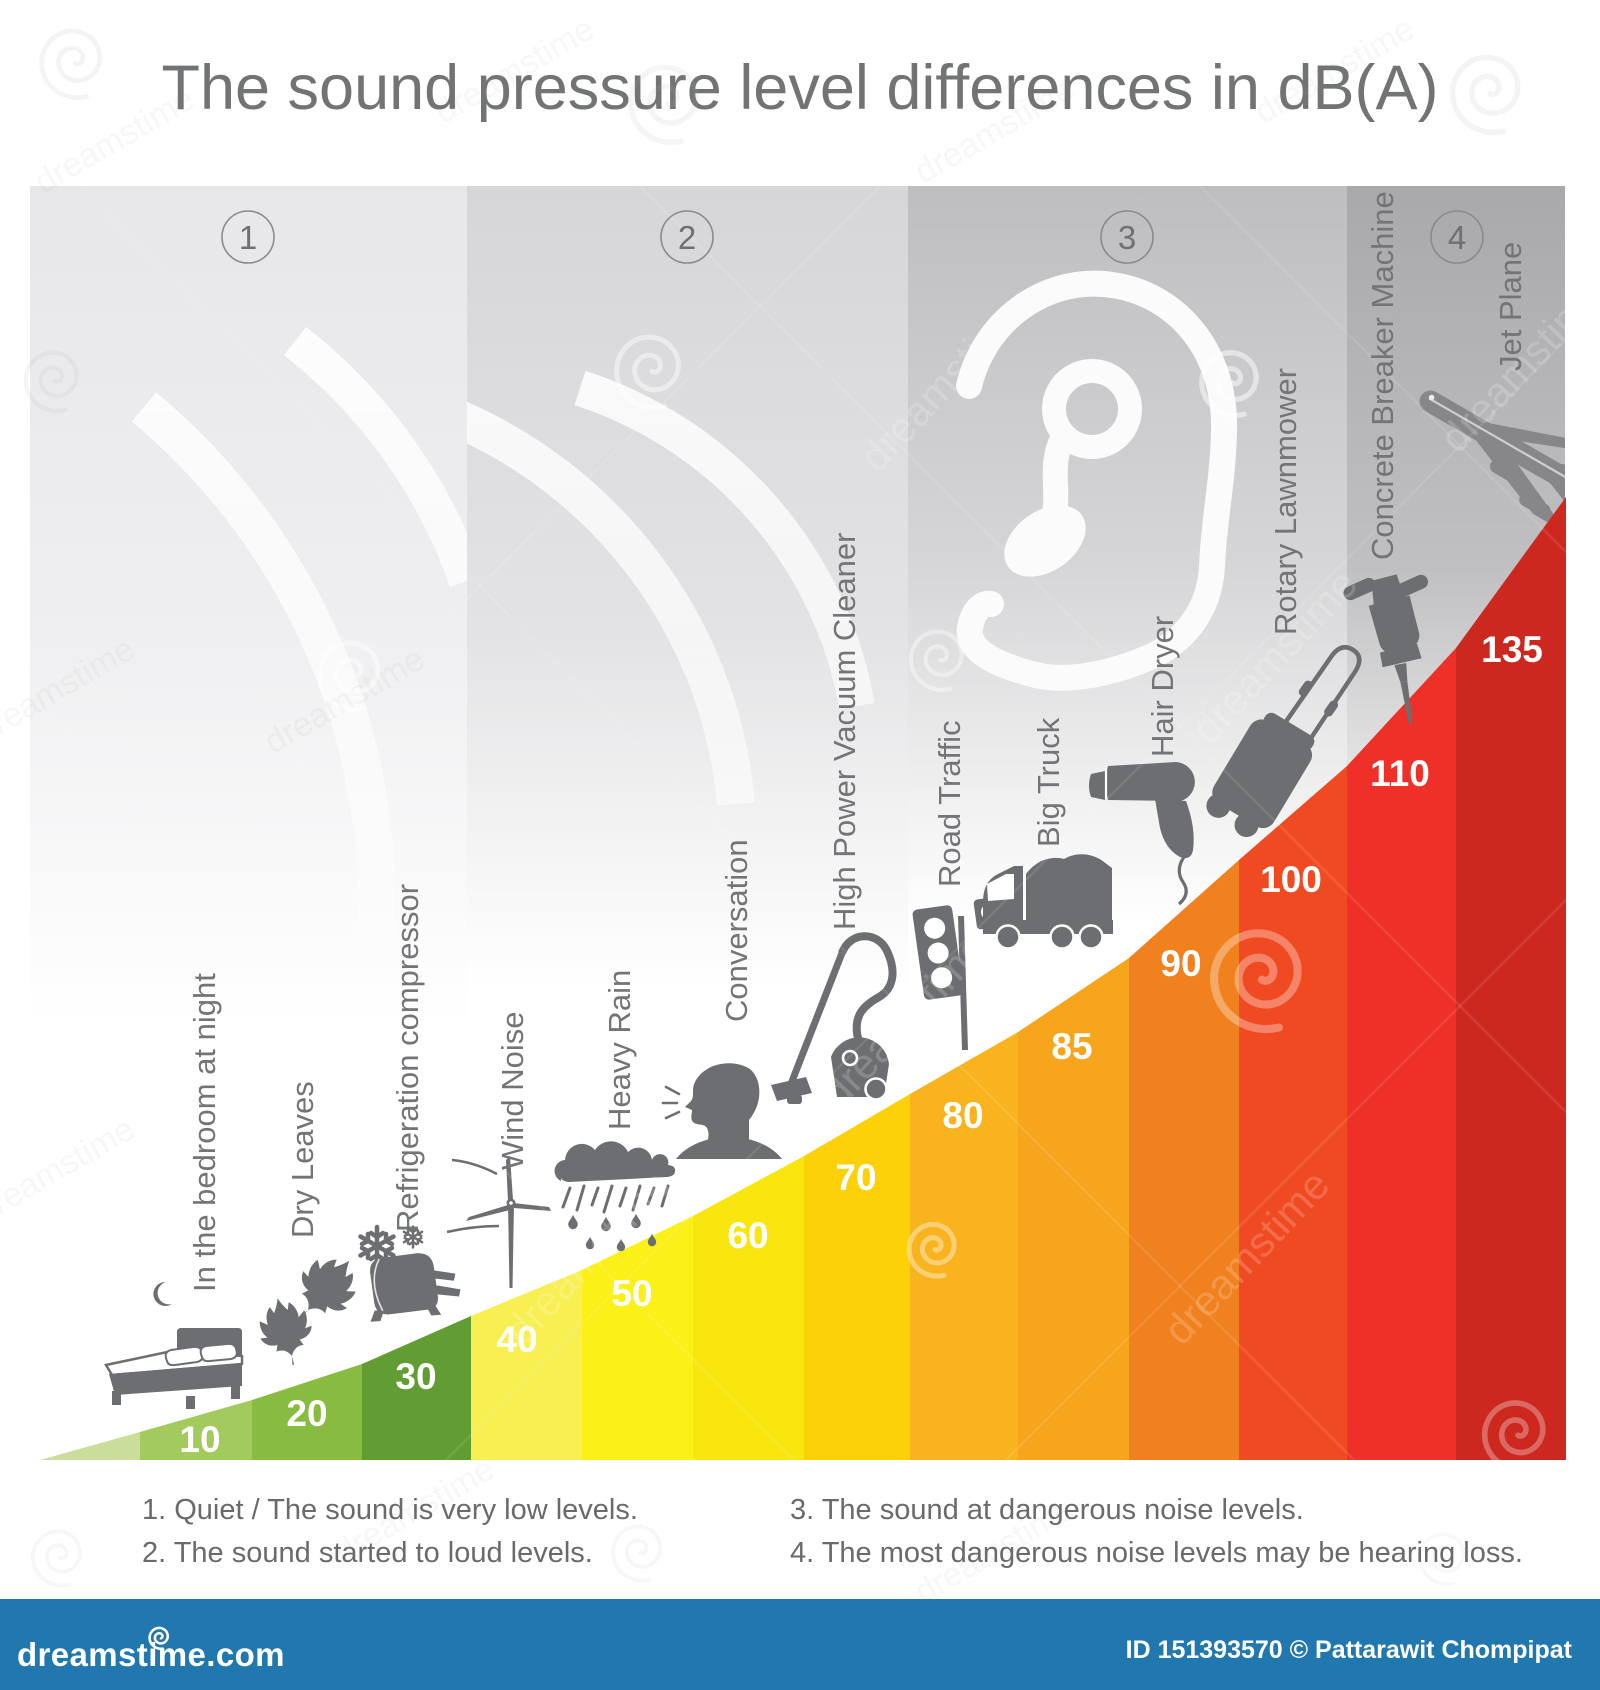  Describe the element at coordinates (512, 1091) in the screenshot. I see `svg-text: Wind Noise` at that location.